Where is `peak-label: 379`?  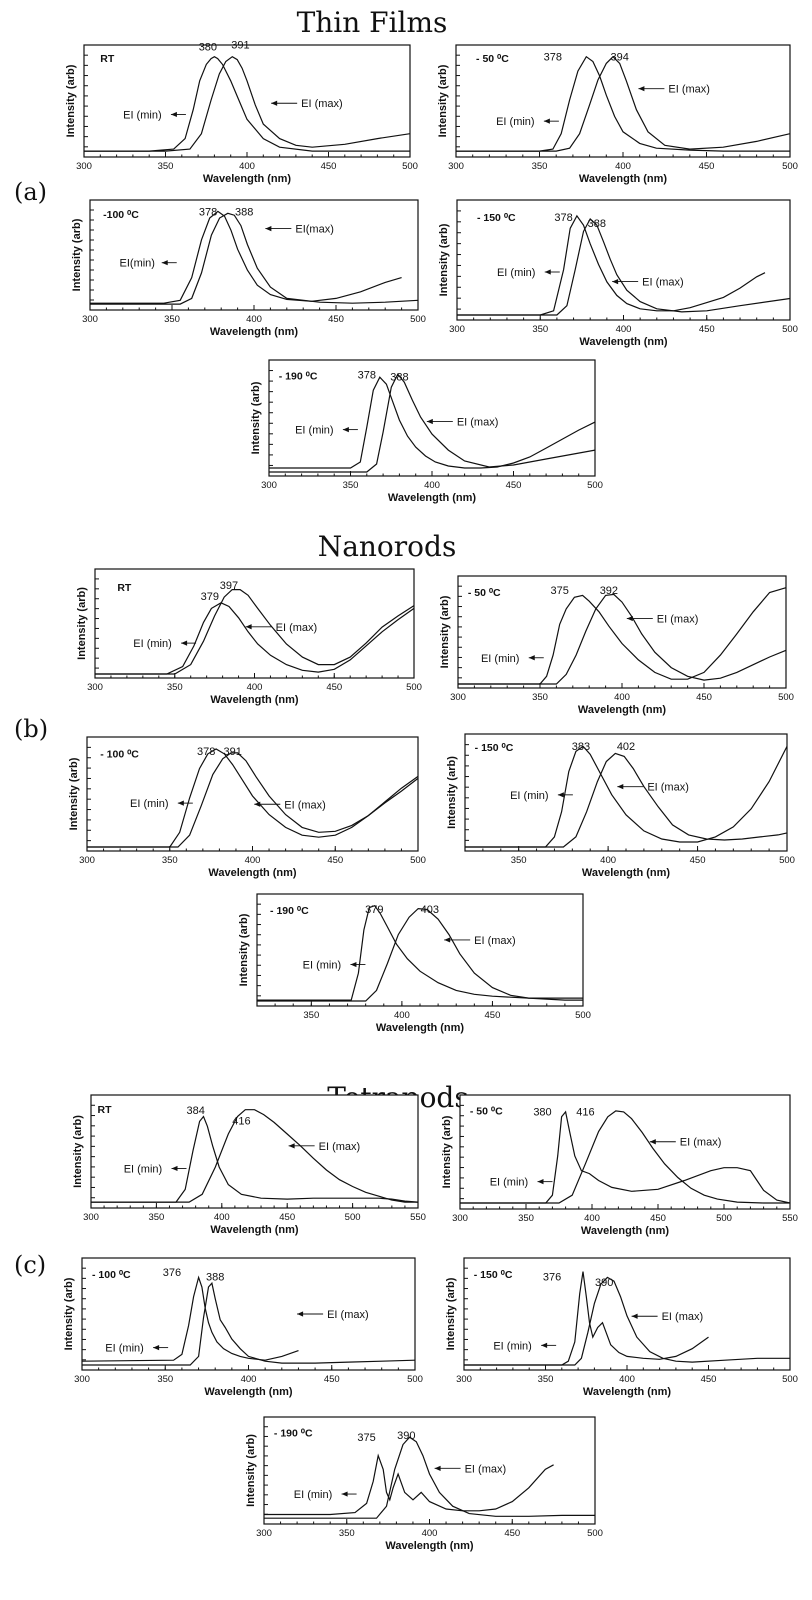 peak-label: 379 is located at coordinates (210, 597).